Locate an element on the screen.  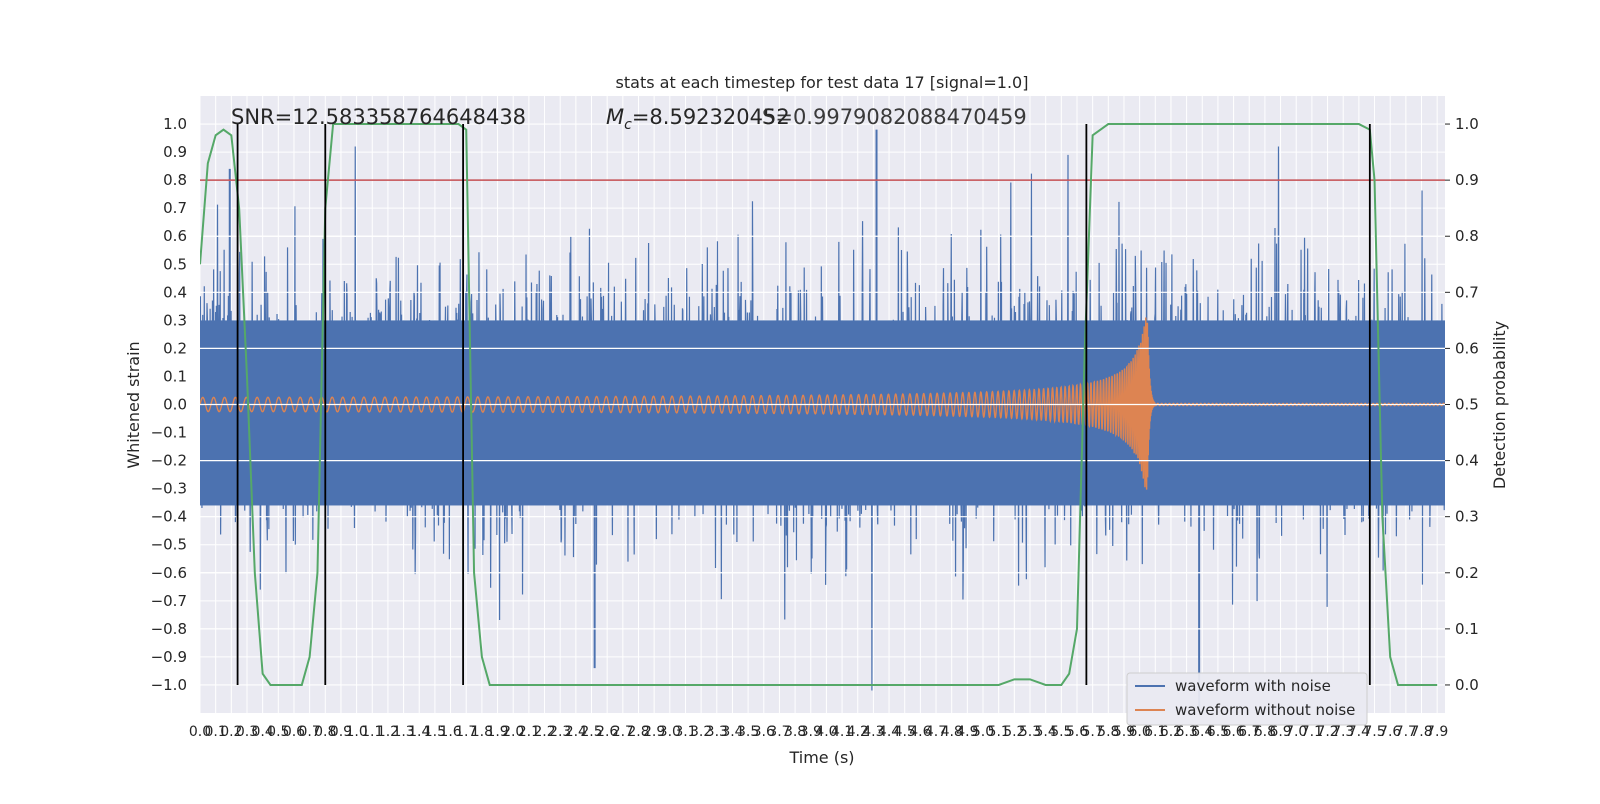
y2-tick-label: 0.8 is located at coordinates (1467, 236).